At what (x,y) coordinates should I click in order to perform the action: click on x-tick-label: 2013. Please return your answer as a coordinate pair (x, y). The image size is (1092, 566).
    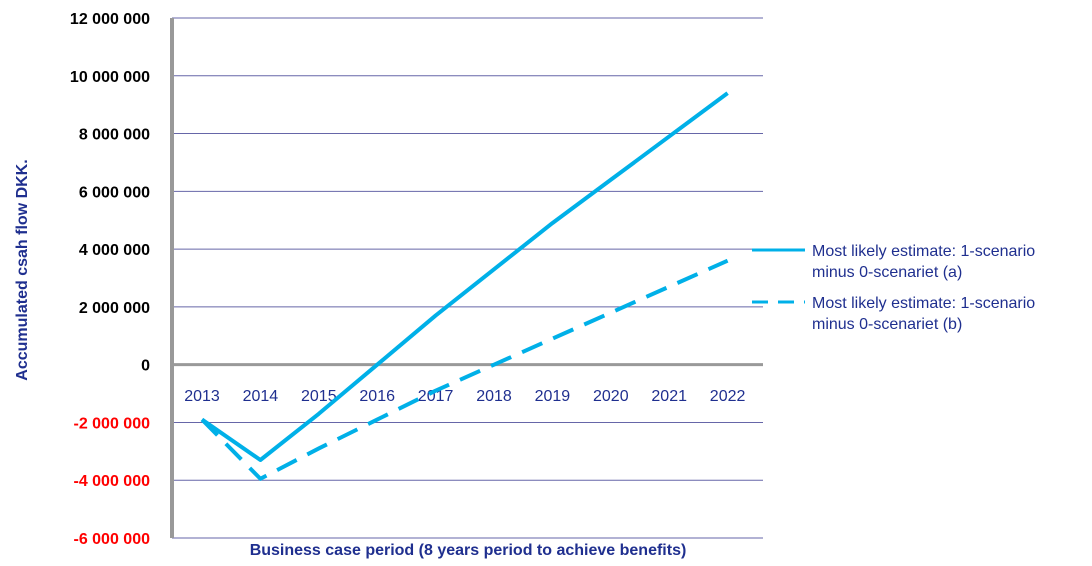
    Looking at the image, I should click on (202, 396).